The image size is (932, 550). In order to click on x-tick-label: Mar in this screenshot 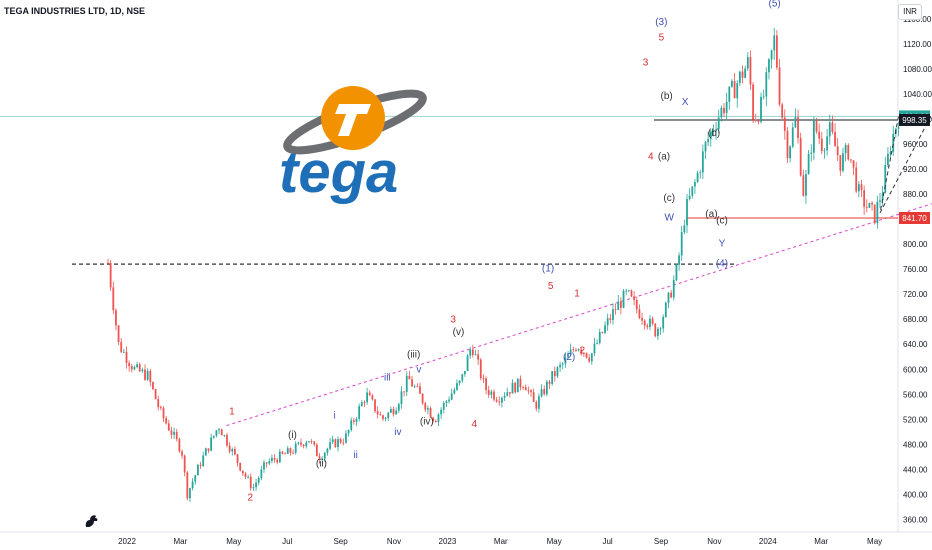, I will do `click(501, 541)`.